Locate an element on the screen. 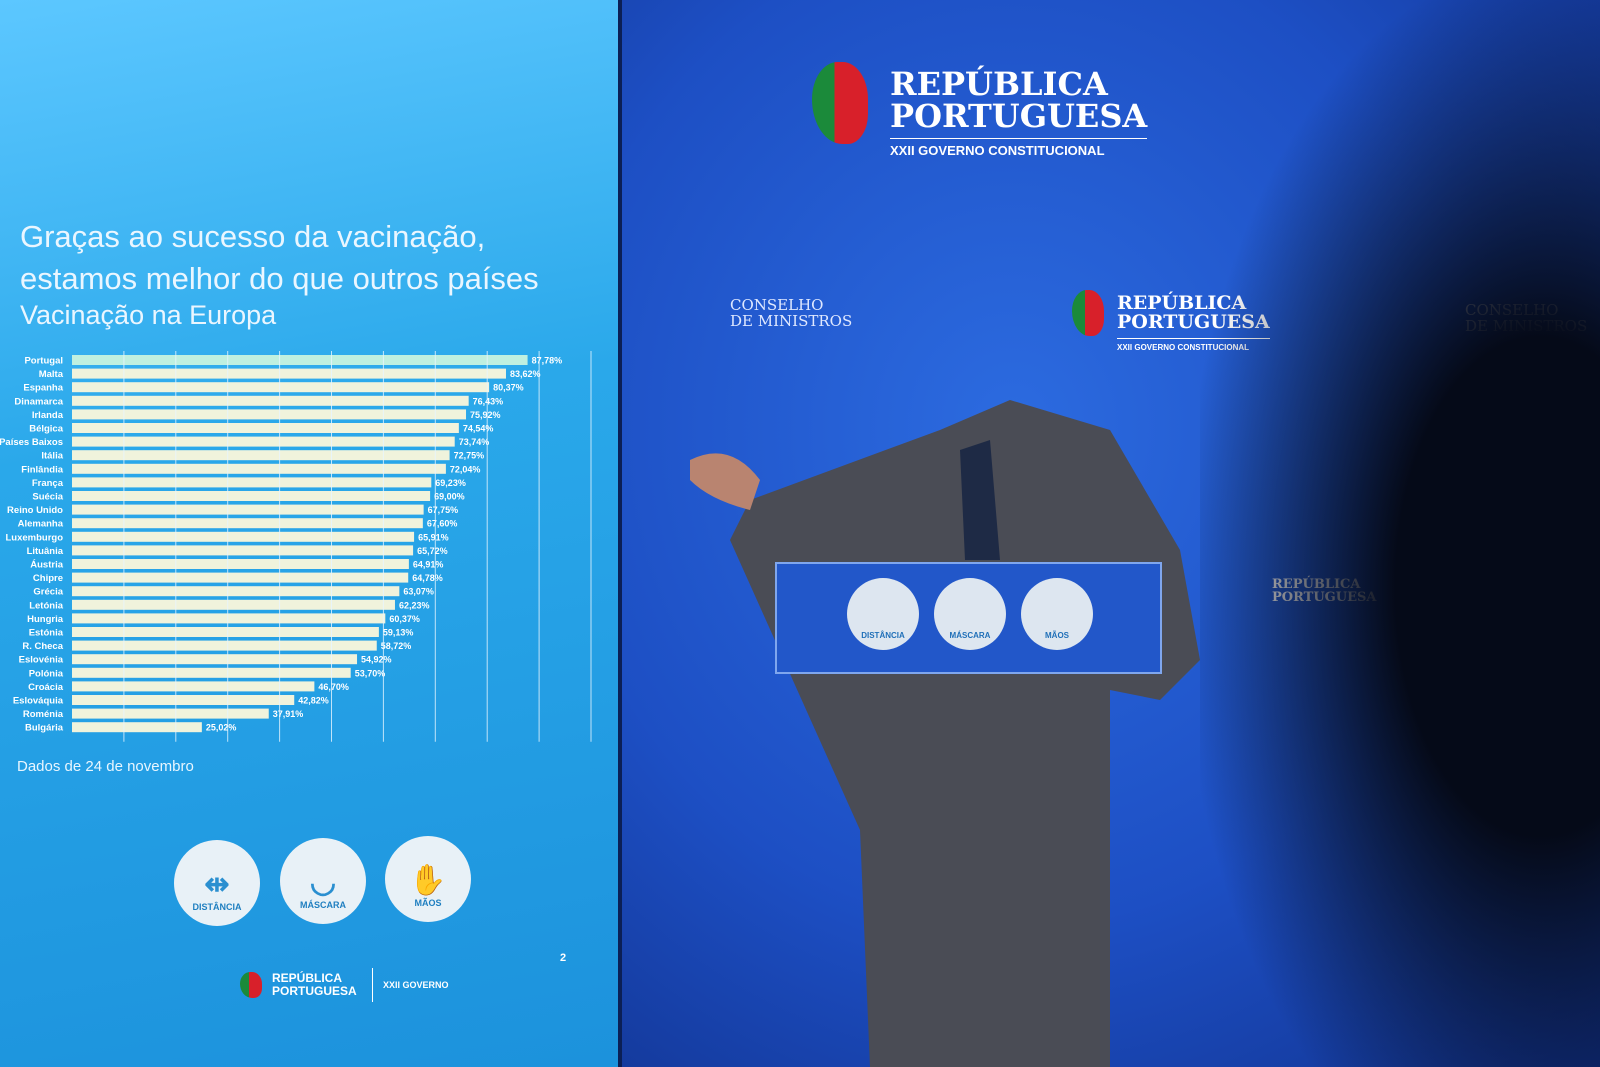 Image resolution: width=1600 pixels, height=1067 pixels. podium-mask-badge: MÁSCARA is located at coordinates (970, 614).